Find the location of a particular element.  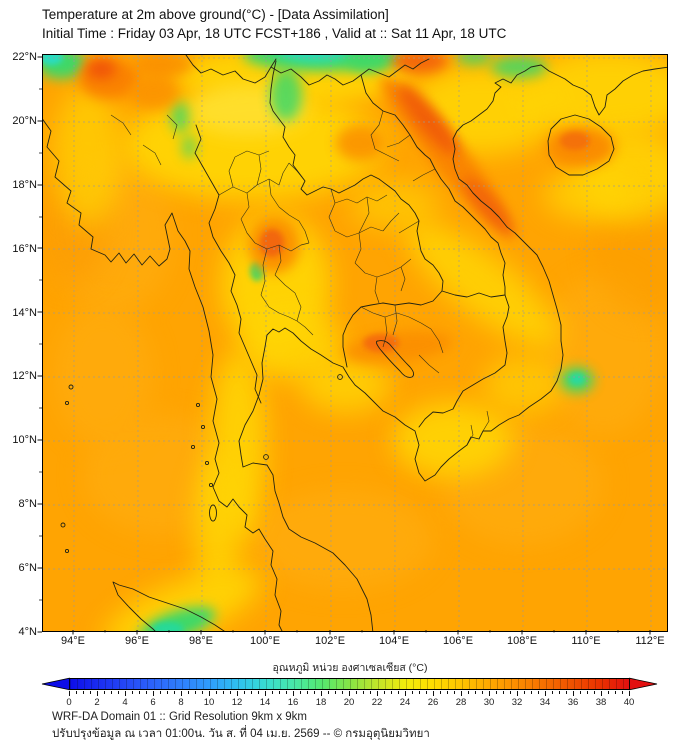

colorbar-tick-label: 38 is located at coordinates (601, 702).